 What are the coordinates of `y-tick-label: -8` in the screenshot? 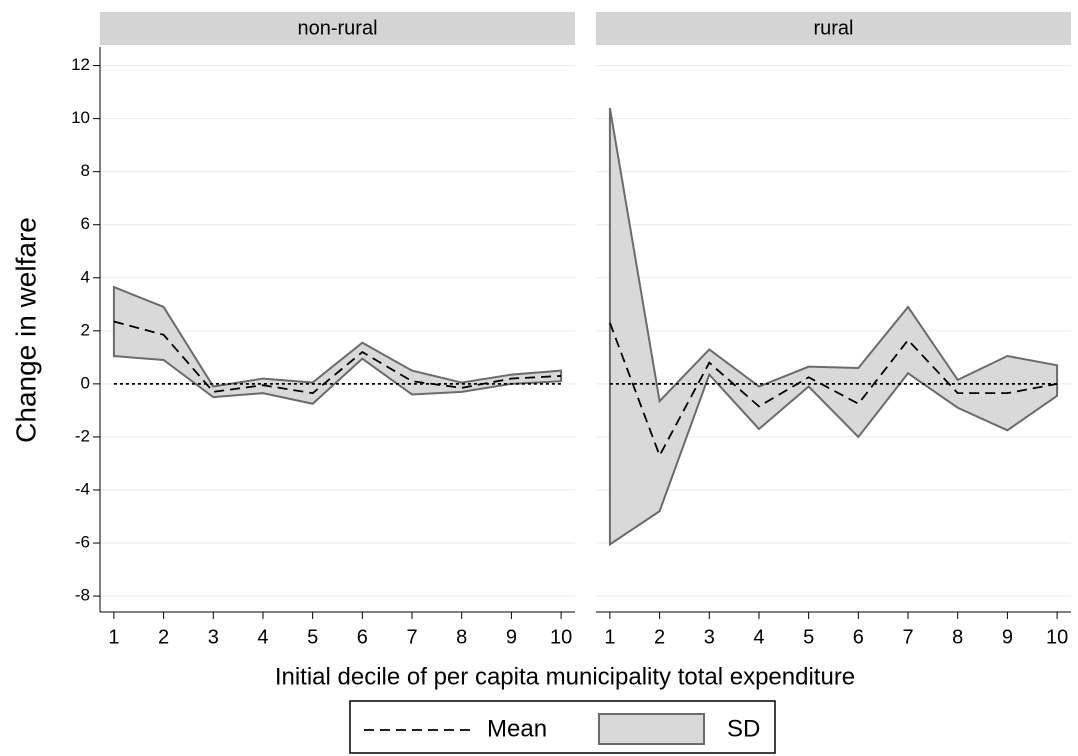 It's located at (82, 595).